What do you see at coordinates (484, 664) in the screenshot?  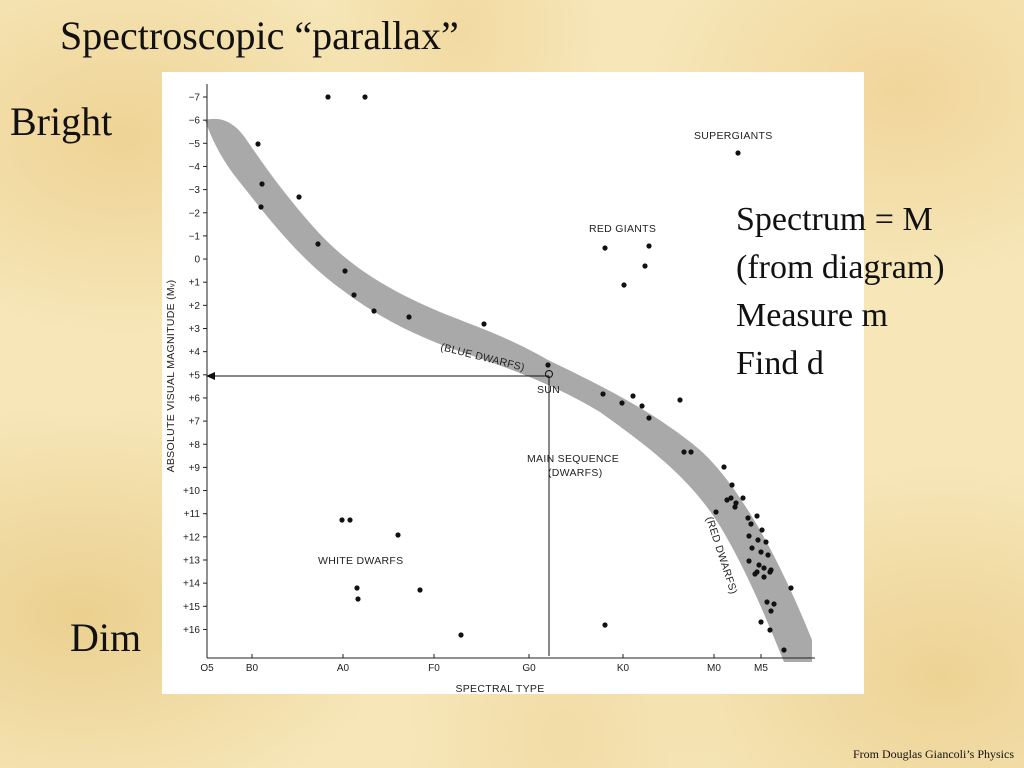 I see `x-tick-group: O5 B0 A0 F0 G0 K0 M0 M5` at bounding box center [484, 664].